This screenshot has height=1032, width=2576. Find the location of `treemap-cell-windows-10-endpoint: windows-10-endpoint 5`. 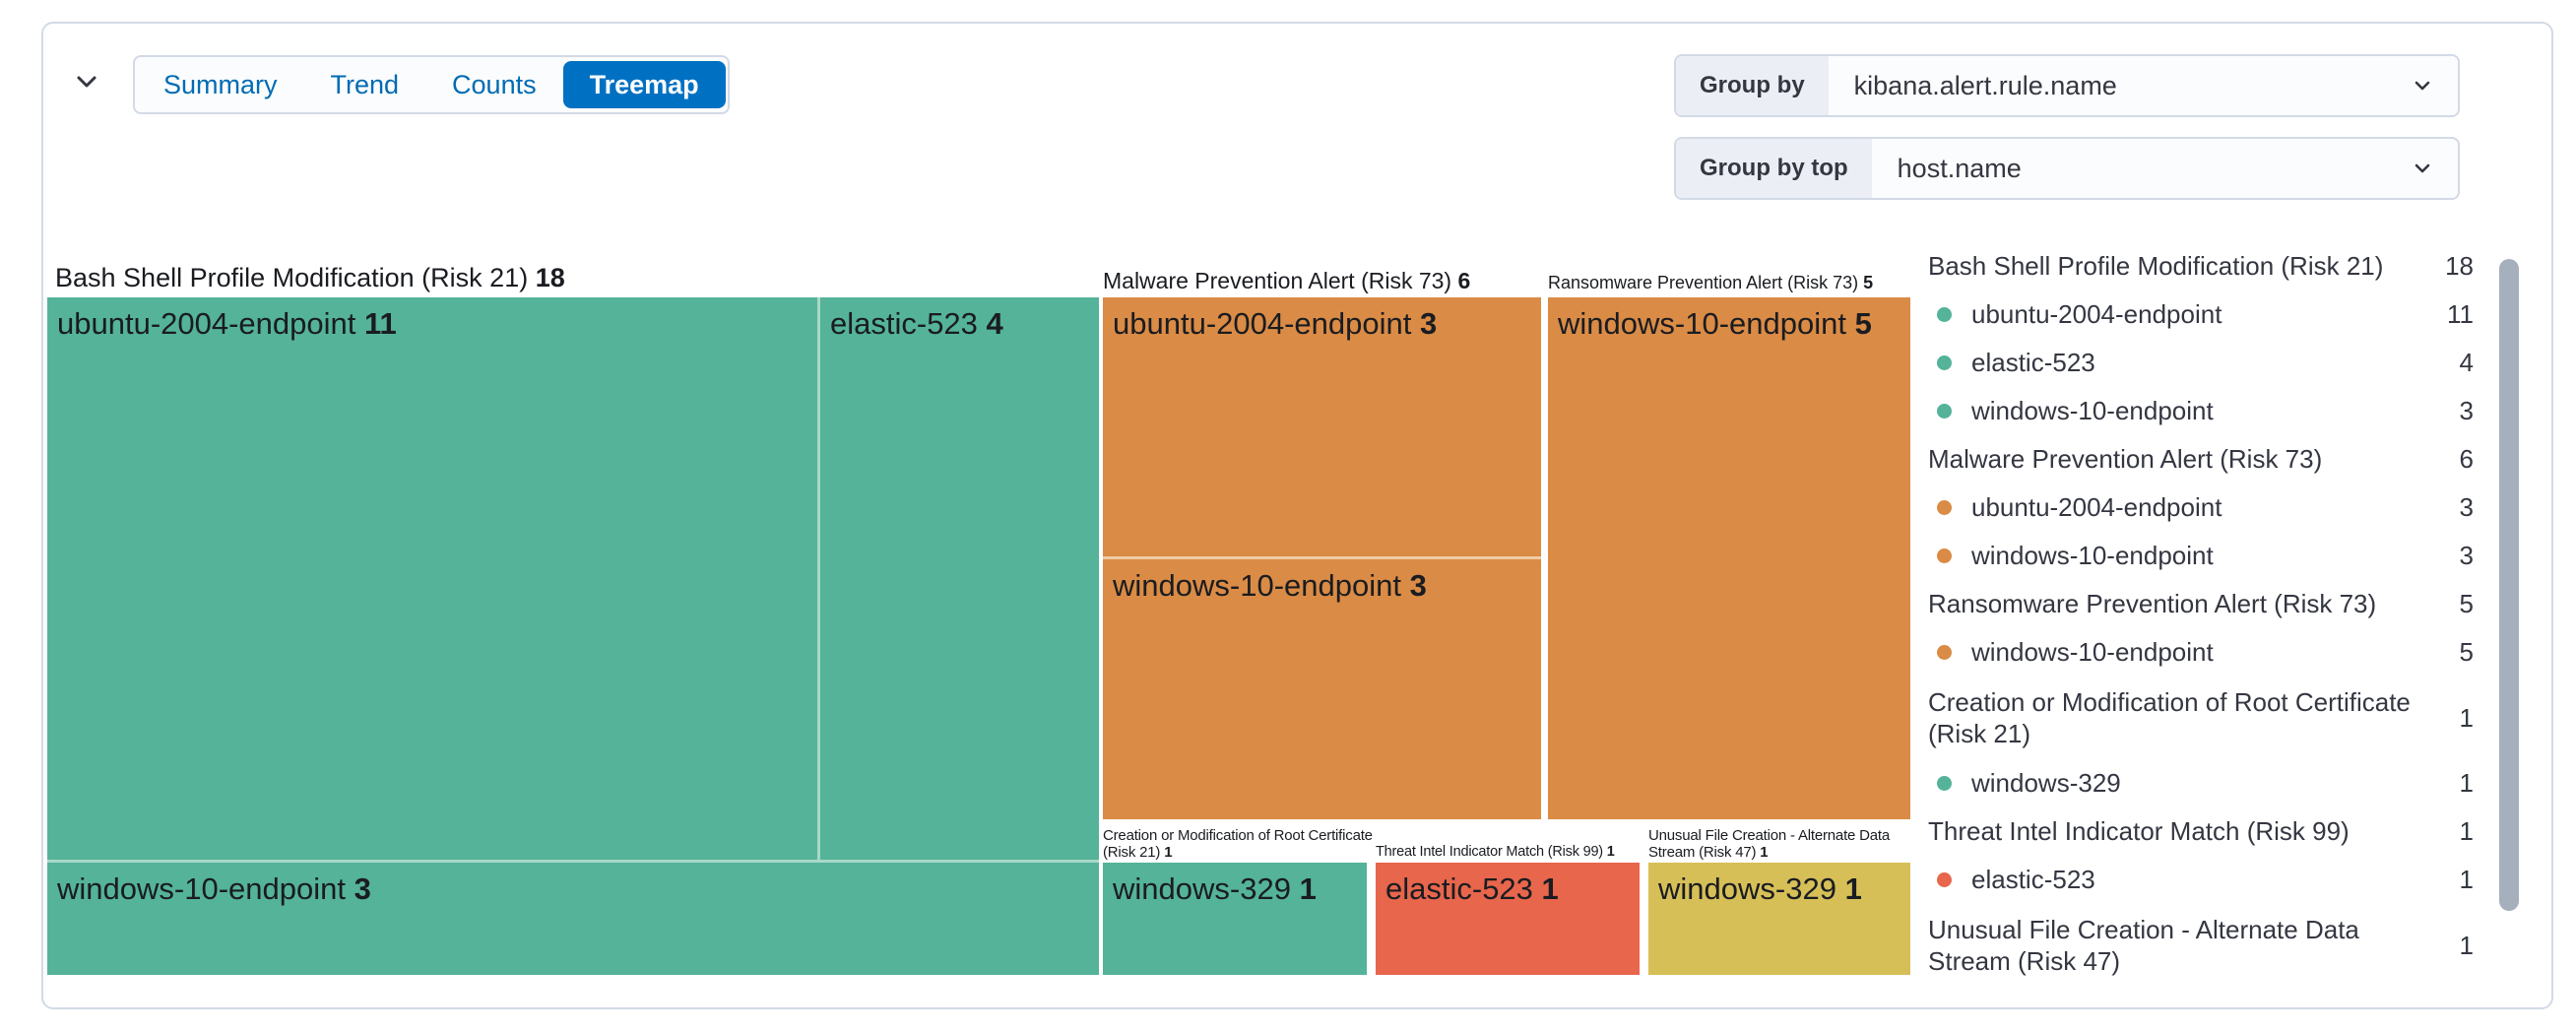

treemap-cell-windows-10-endpoint: windows-10-endpoint 5 is located at coordinates (1729, 558).